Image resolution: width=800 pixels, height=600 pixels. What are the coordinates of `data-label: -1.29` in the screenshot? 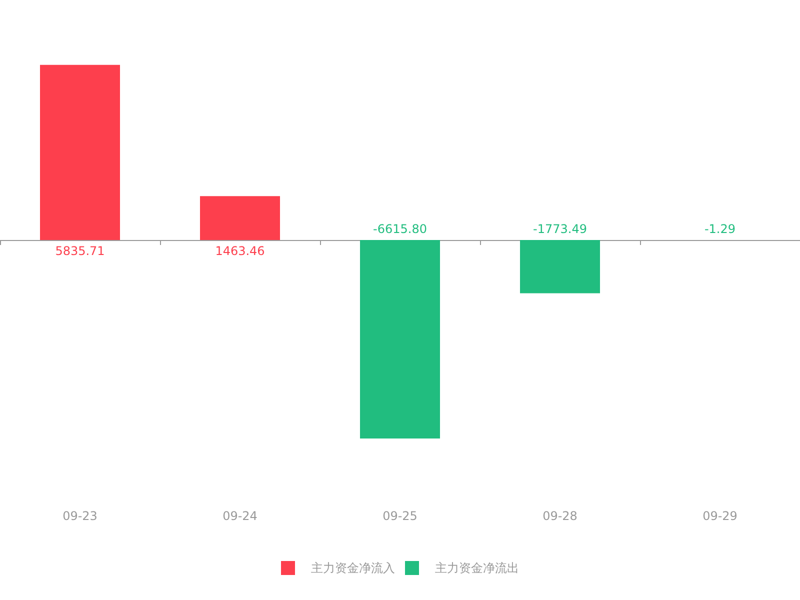 It's located at (720, 229).